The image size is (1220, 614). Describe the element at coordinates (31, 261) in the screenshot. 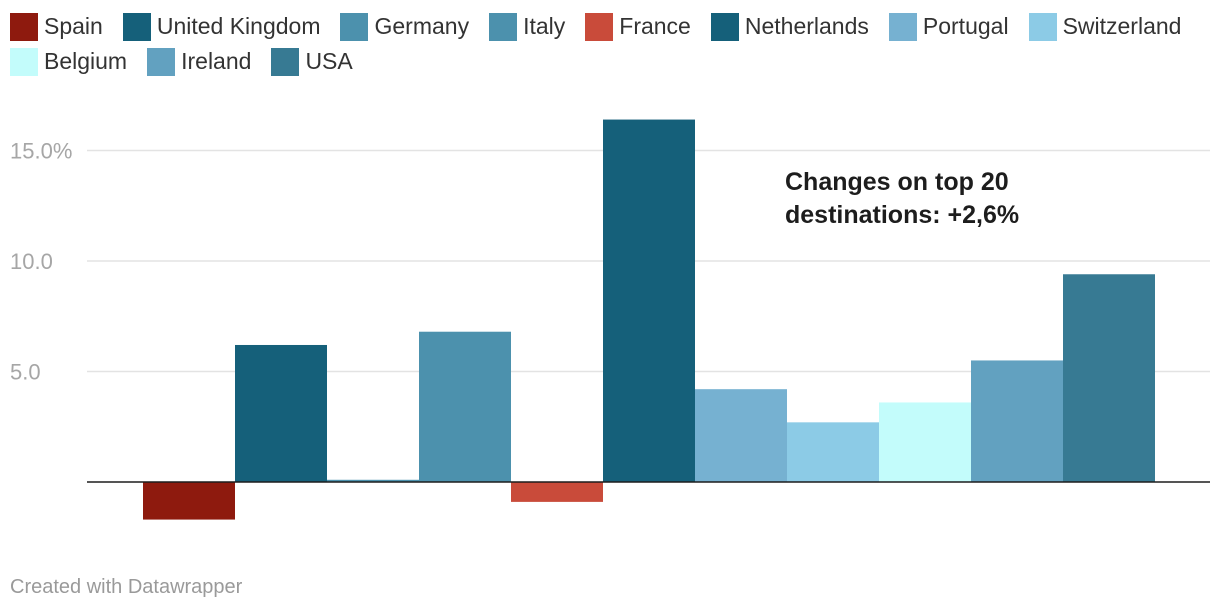

I see `y-tick-label: 10.0` at that location.